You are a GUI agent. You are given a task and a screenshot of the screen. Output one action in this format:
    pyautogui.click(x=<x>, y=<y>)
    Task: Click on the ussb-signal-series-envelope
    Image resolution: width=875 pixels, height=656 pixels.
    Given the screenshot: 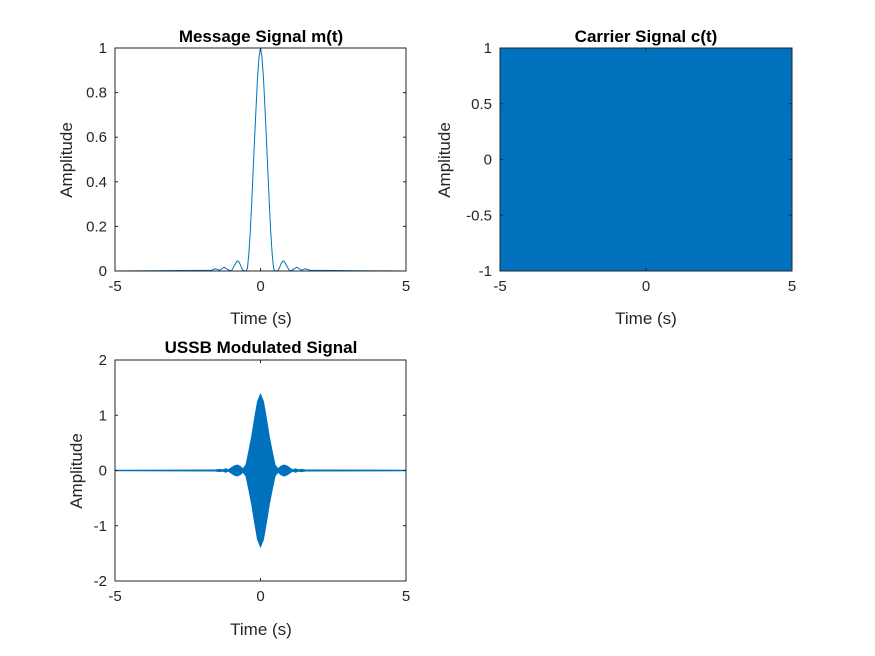 What is the action you would take?
    pyautogui.click(x=260, y=470)
    